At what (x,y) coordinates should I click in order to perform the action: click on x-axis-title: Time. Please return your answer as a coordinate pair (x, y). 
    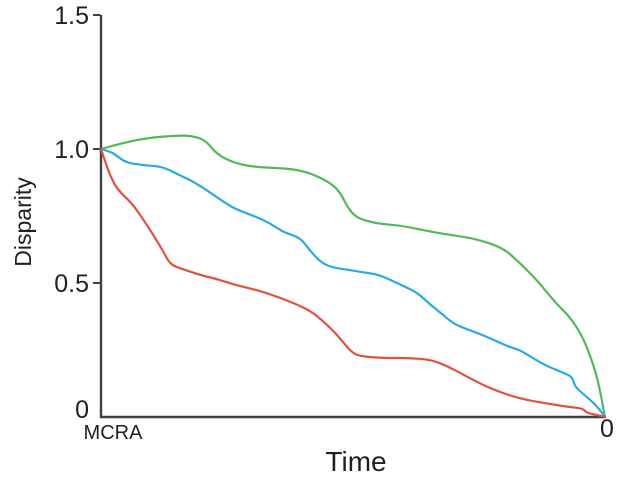
    Looking at the image, I should click on (355, 461).